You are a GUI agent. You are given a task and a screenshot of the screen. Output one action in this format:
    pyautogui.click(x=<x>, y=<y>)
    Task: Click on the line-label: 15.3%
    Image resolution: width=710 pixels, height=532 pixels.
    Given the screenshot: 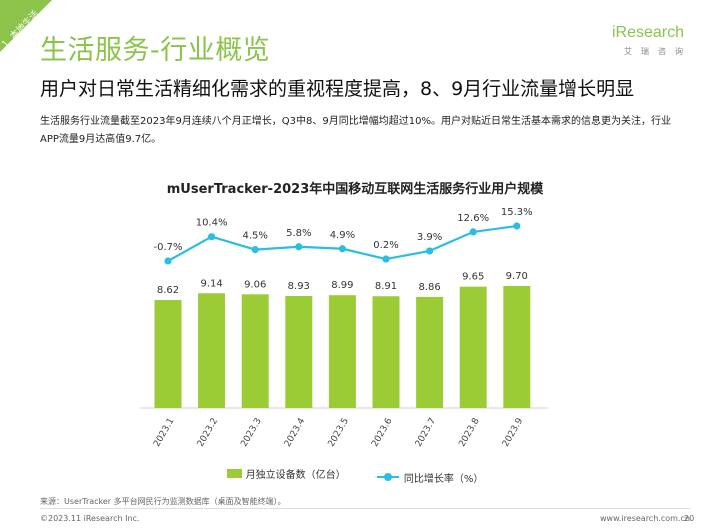 What is the action you would take?
    pyautogui.click(x=517, y=212)
    